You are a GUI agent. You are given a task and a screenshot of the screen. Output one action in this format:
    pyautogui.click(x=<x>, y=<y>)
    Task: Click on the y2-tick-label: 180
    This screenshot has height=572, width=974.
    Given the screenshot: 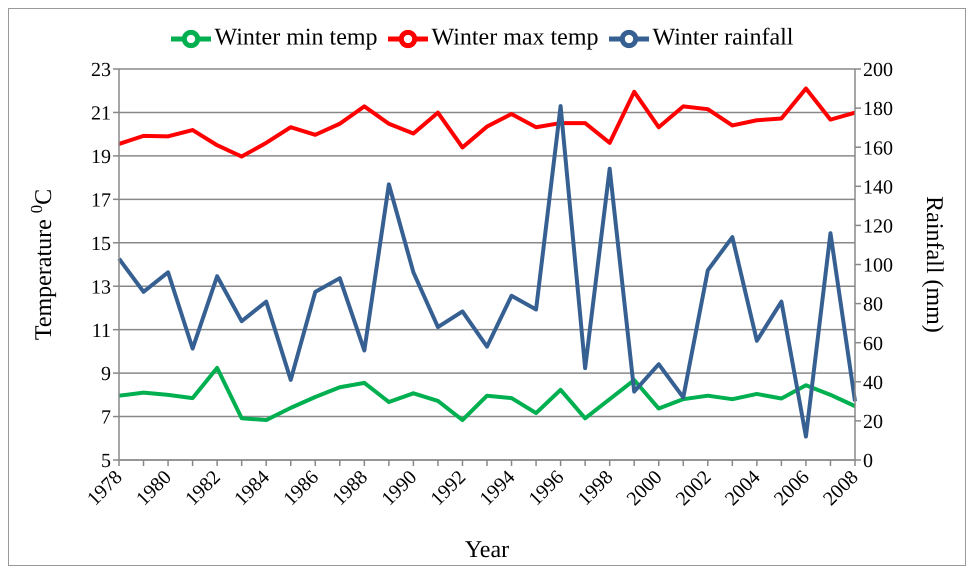 What is the action you would take?
    pyautogui.click(x=878, y=109)
    